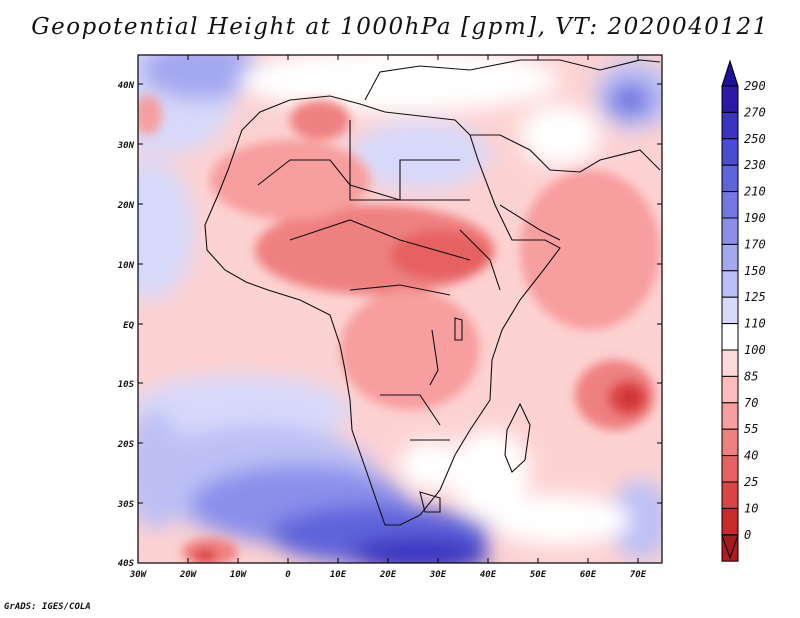 The width and height of the screenshot is (800, 618). What do you see at coordinates (755, 244) in the screenshot?
I see `colorbar-label: 170` at bounding box center [755, 244].